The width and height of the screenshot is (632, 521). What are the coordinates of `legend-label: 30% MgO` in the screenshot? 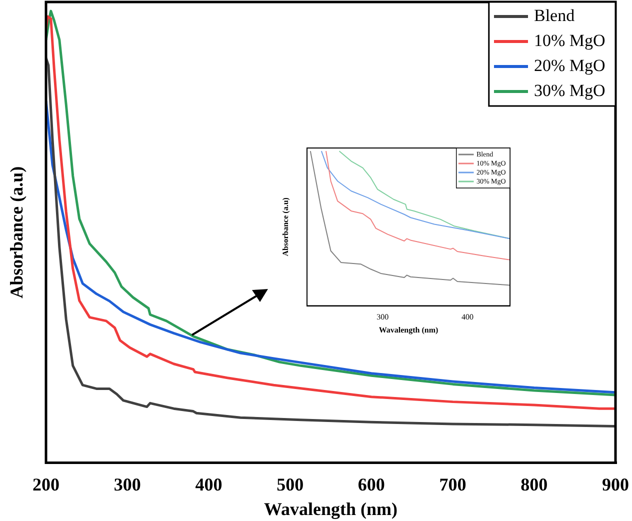 It's located at (570, 90).